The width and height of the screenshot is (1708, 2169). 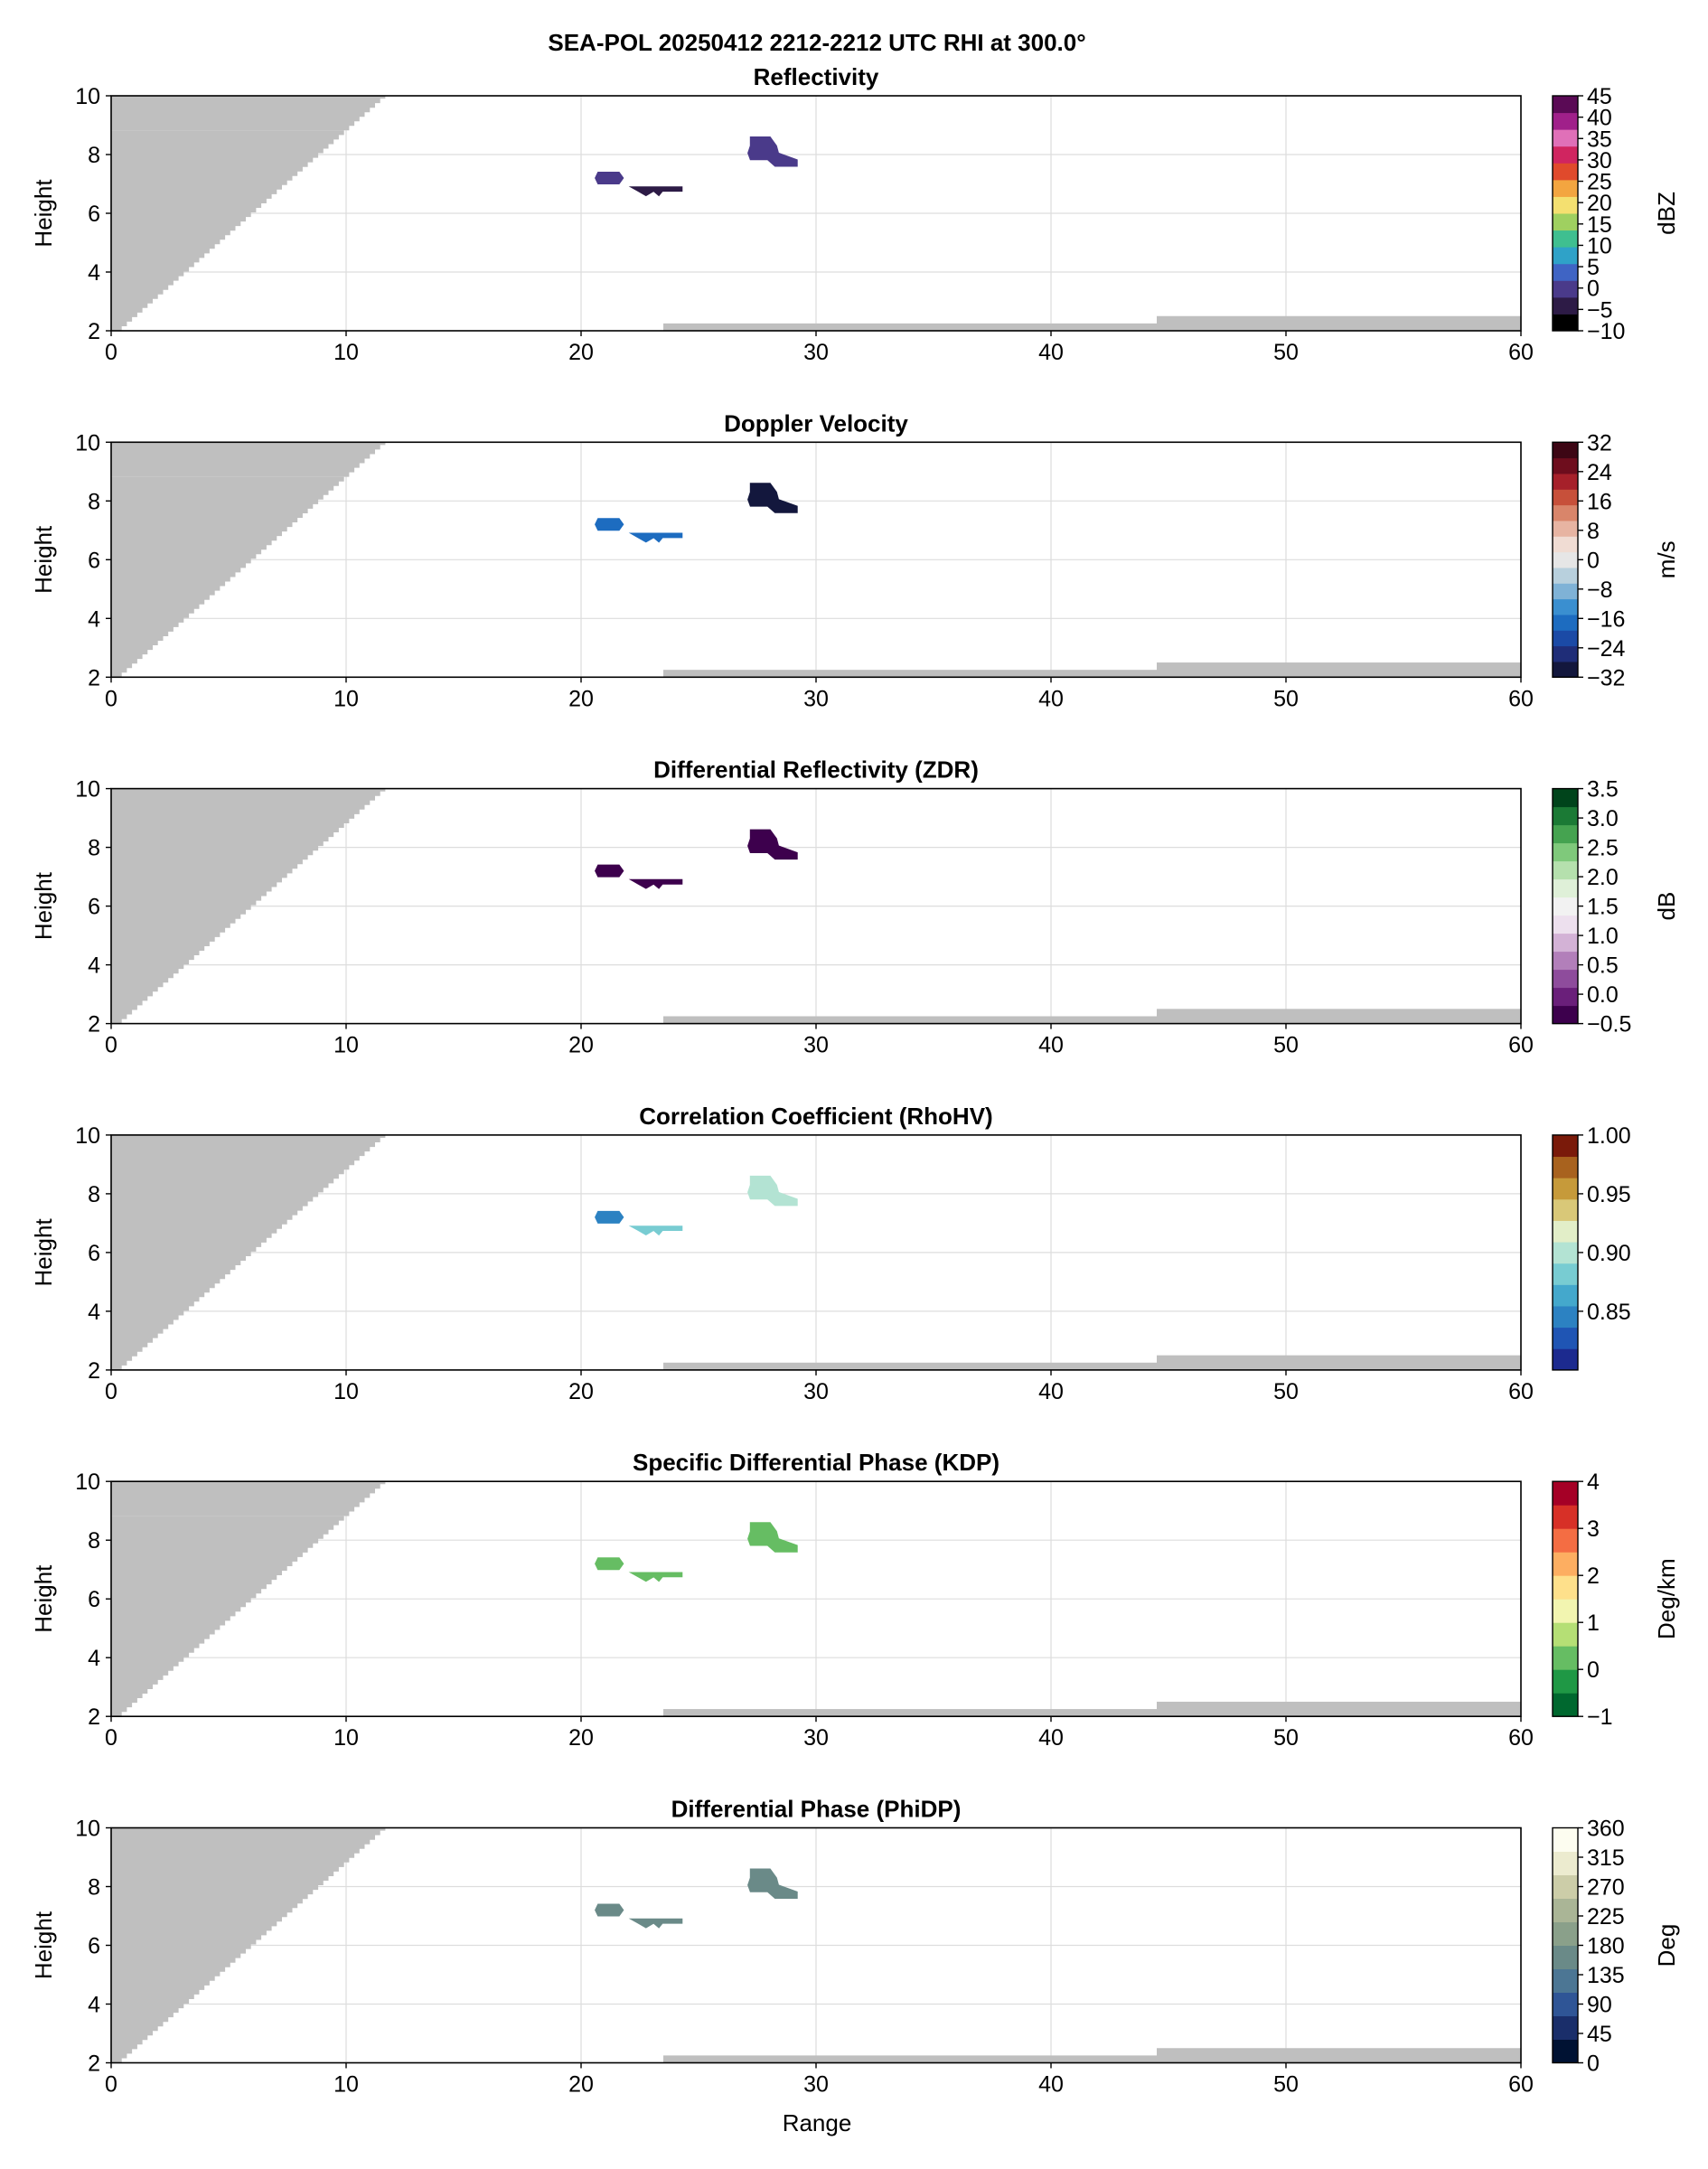 What do you see at coordinates (1603, 995) in the screenshot?
I see `colorbar-tick-label: 0.0` at bounding box center [1603, 995].